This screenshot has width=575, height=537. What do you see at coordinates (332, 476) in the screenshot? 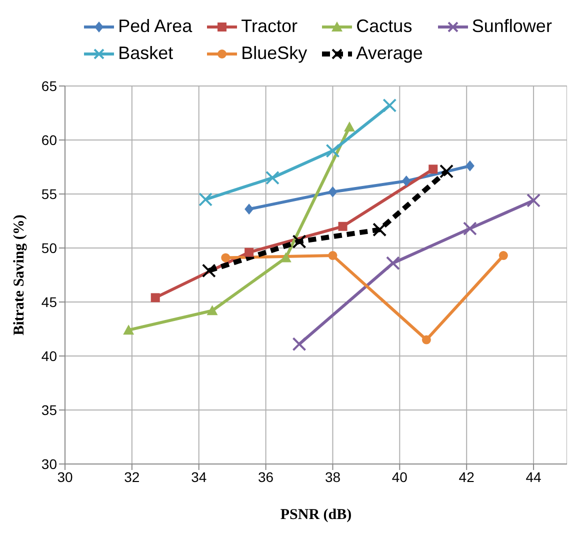
I see `x-tick-label: 38` at bounding box center [332, 476].